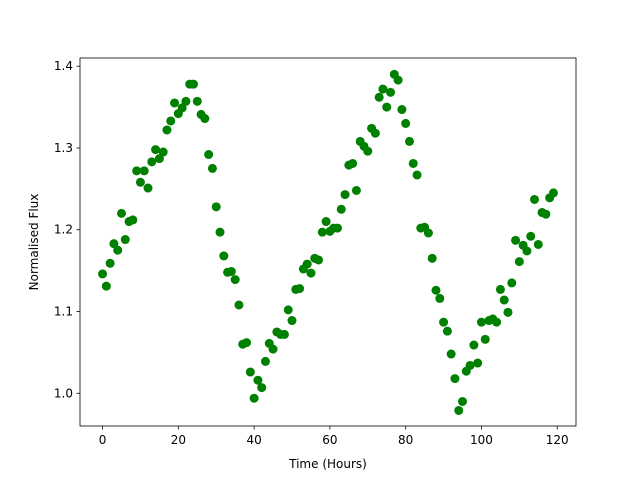  What do you see at coordinates (34, 242) in the screenshot?
I see `y-axis-label: Normalised Flux` at bounding box center [34, 242].